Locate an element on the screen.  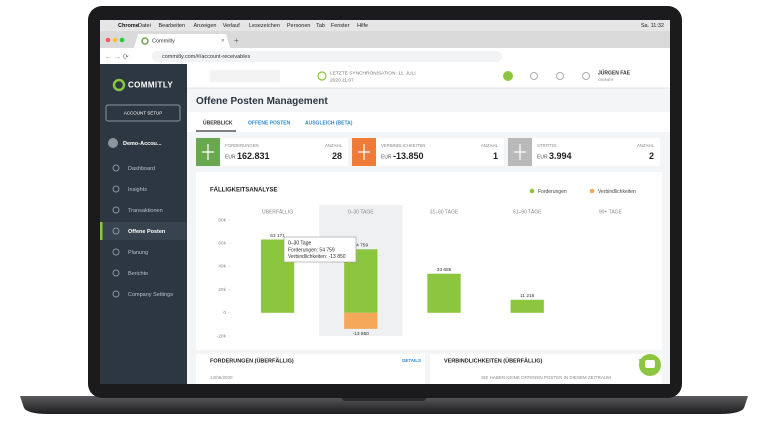
tab-strip is located at coordinates (428, 122).